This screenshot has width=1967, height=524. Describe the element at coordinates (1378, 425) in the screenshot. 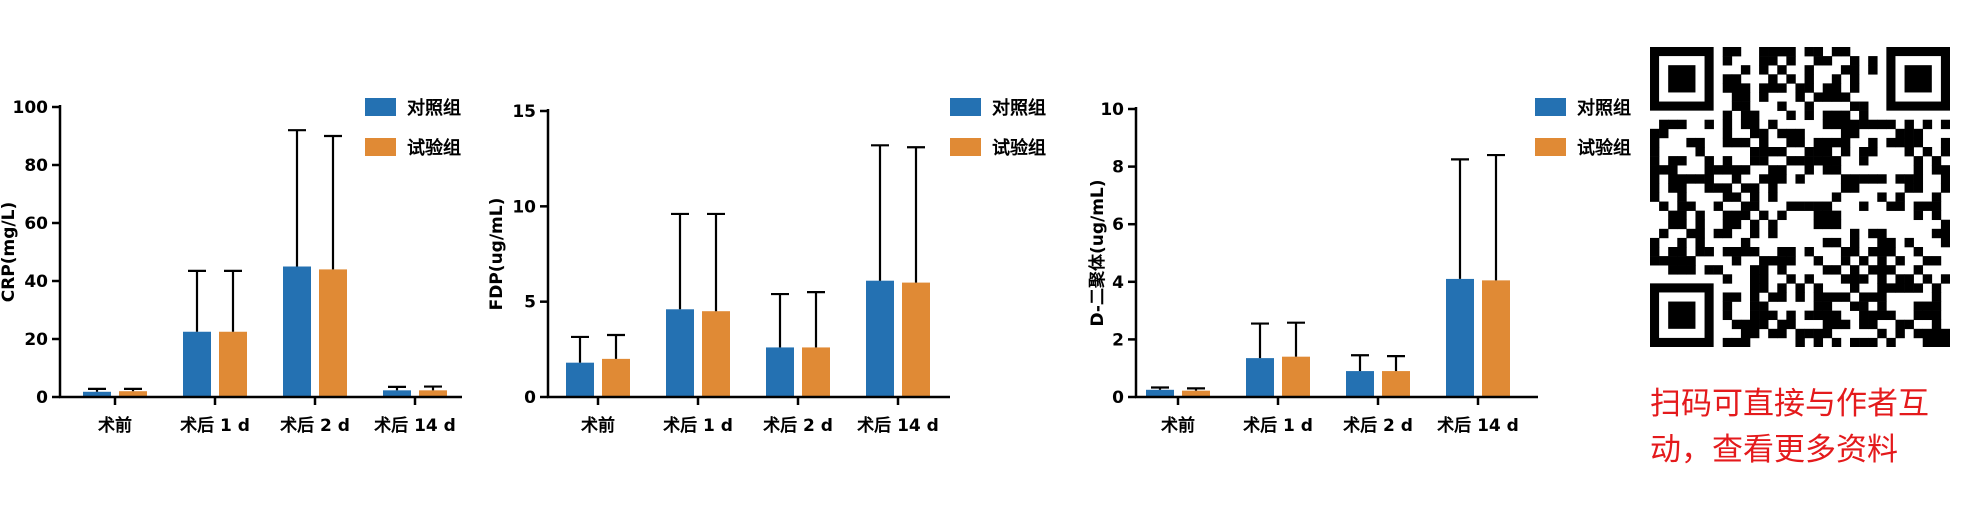

I see `x-tick-label: 术后 2 d` at that location.